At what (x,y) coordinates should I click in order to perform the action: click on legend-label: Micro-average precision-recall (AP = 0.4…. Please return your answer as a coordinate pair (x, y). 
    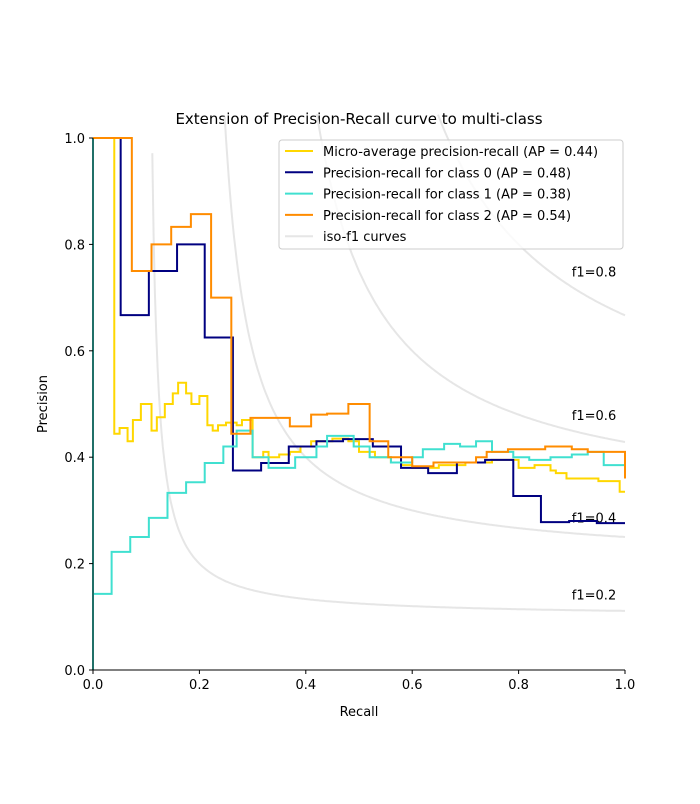
    Looking at the image, I should click on (460, 152).